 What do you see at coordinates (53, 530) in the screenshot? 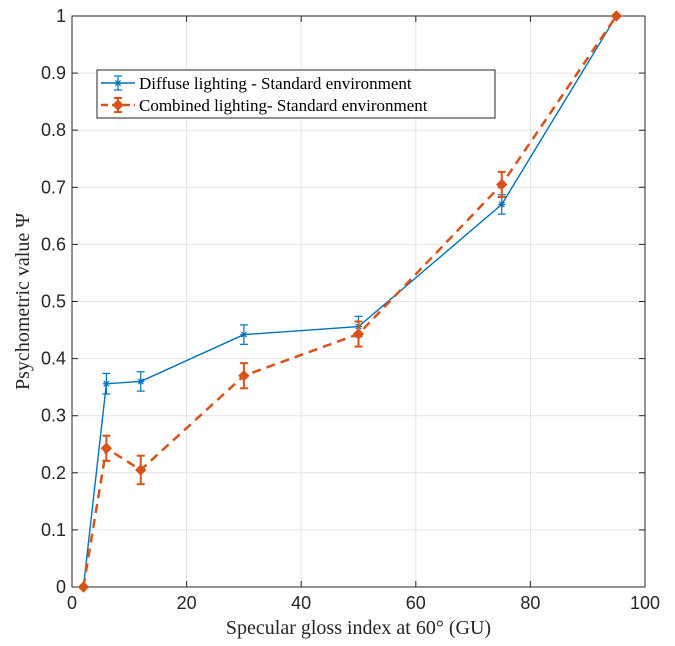
I see `y-tick-label: 0.1` at bounding box center [53, 530].